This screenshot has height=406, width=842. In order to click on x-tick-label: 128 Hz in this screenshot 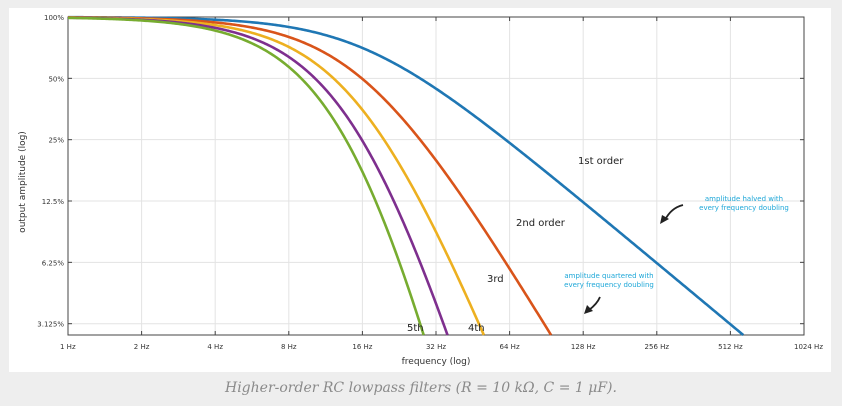, I will do `click(583, 347)`.